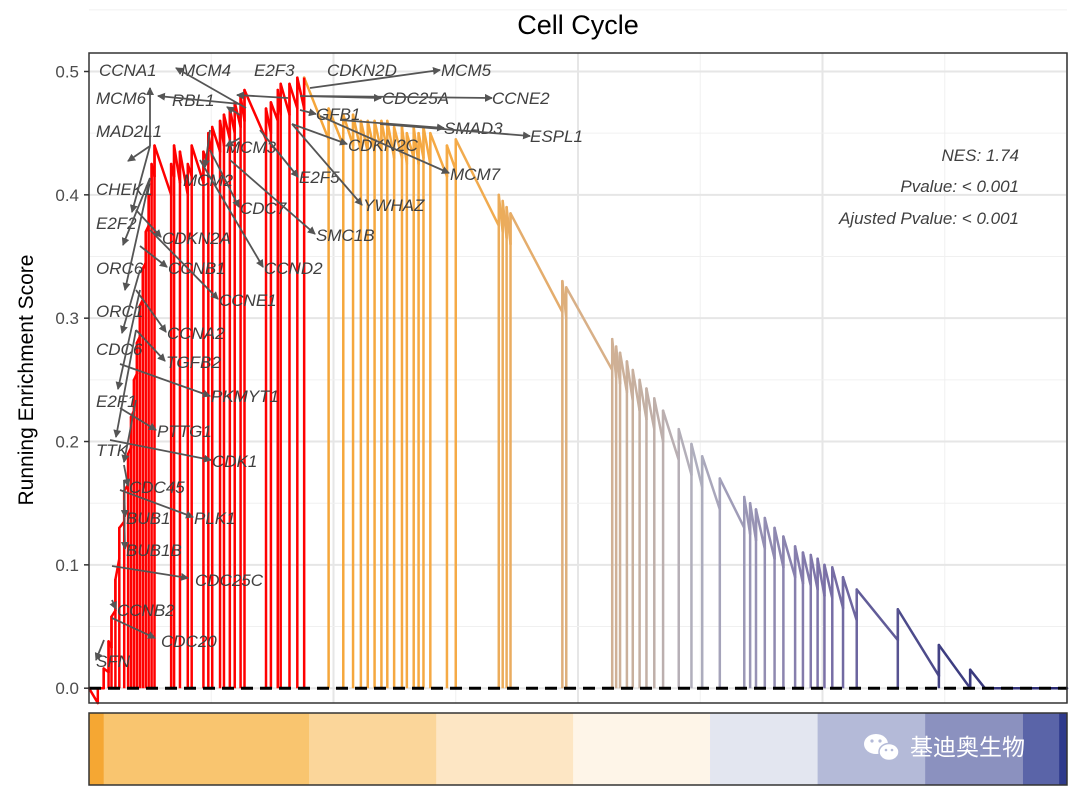 This screenshot has width=1080, height=795. I want to click on gene-label: MCM3, so click(251, 147).